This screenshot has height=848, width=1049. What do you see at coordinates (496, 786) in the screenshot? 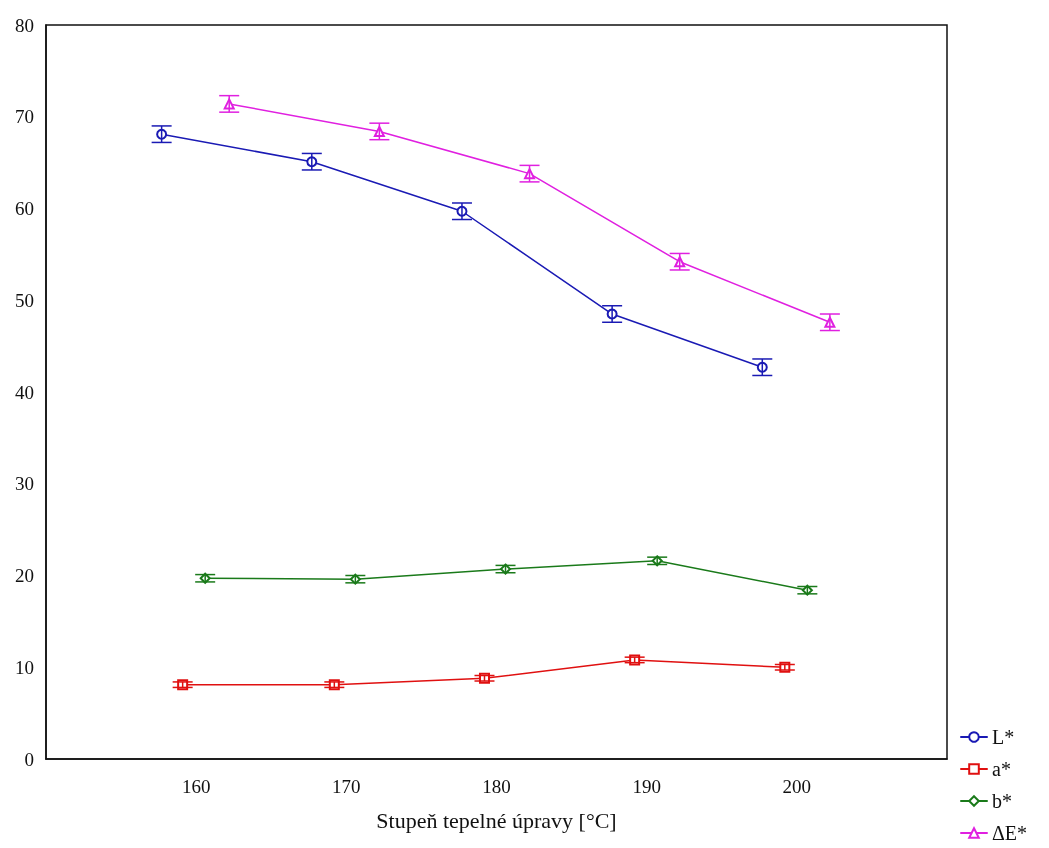
I see `x-tick-label: 180` at bounding box center [496, 786].